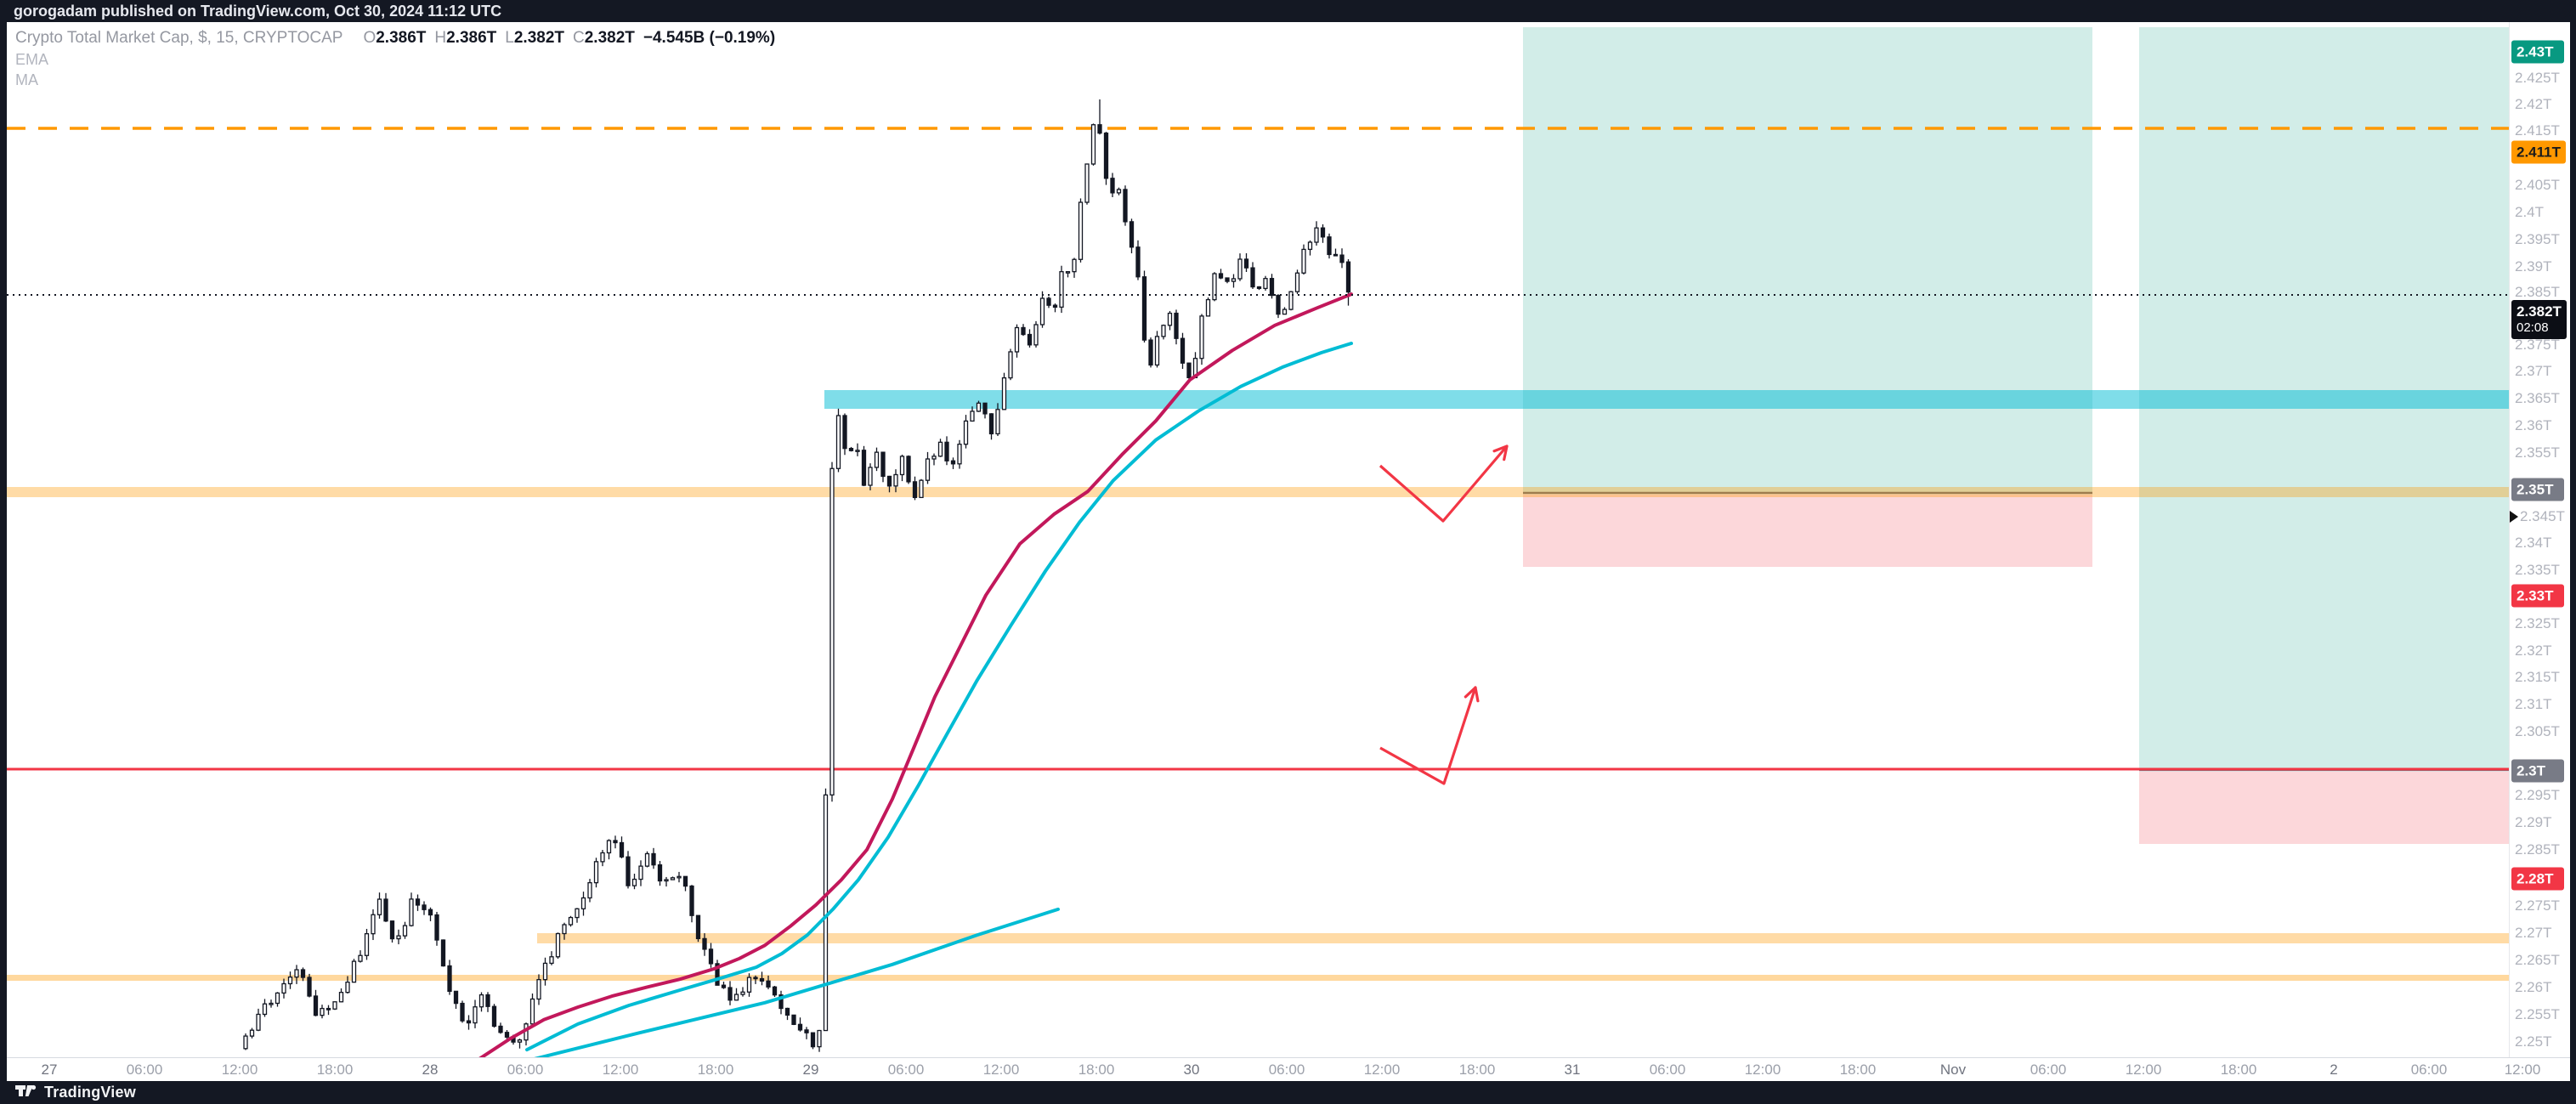 The image size is (2576, 1104). Describe the element at coordinates (2537, 292) in the screenshot. I see `price-tick: 2.385T` at that location.